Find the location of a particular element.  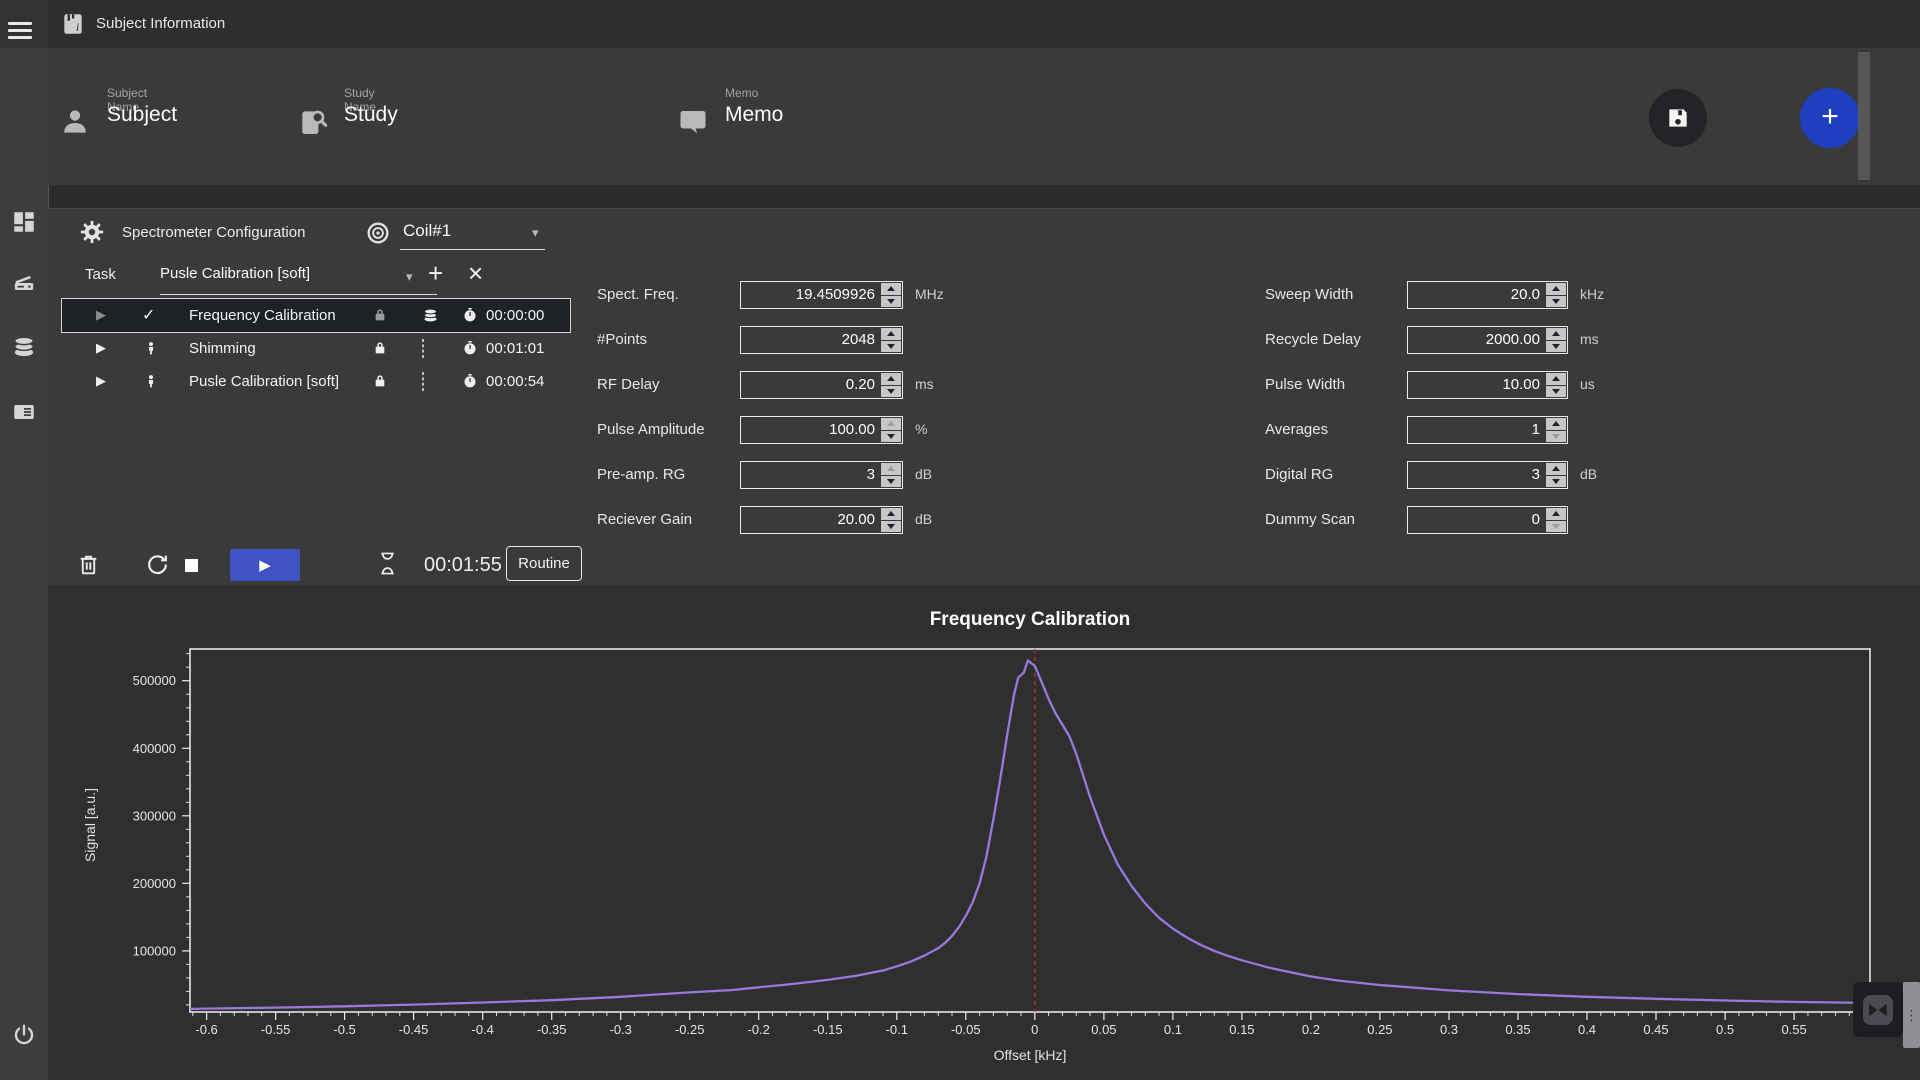

param-dummy-scan: Dummy Scan 0 is located at coordinates (1437, 520).